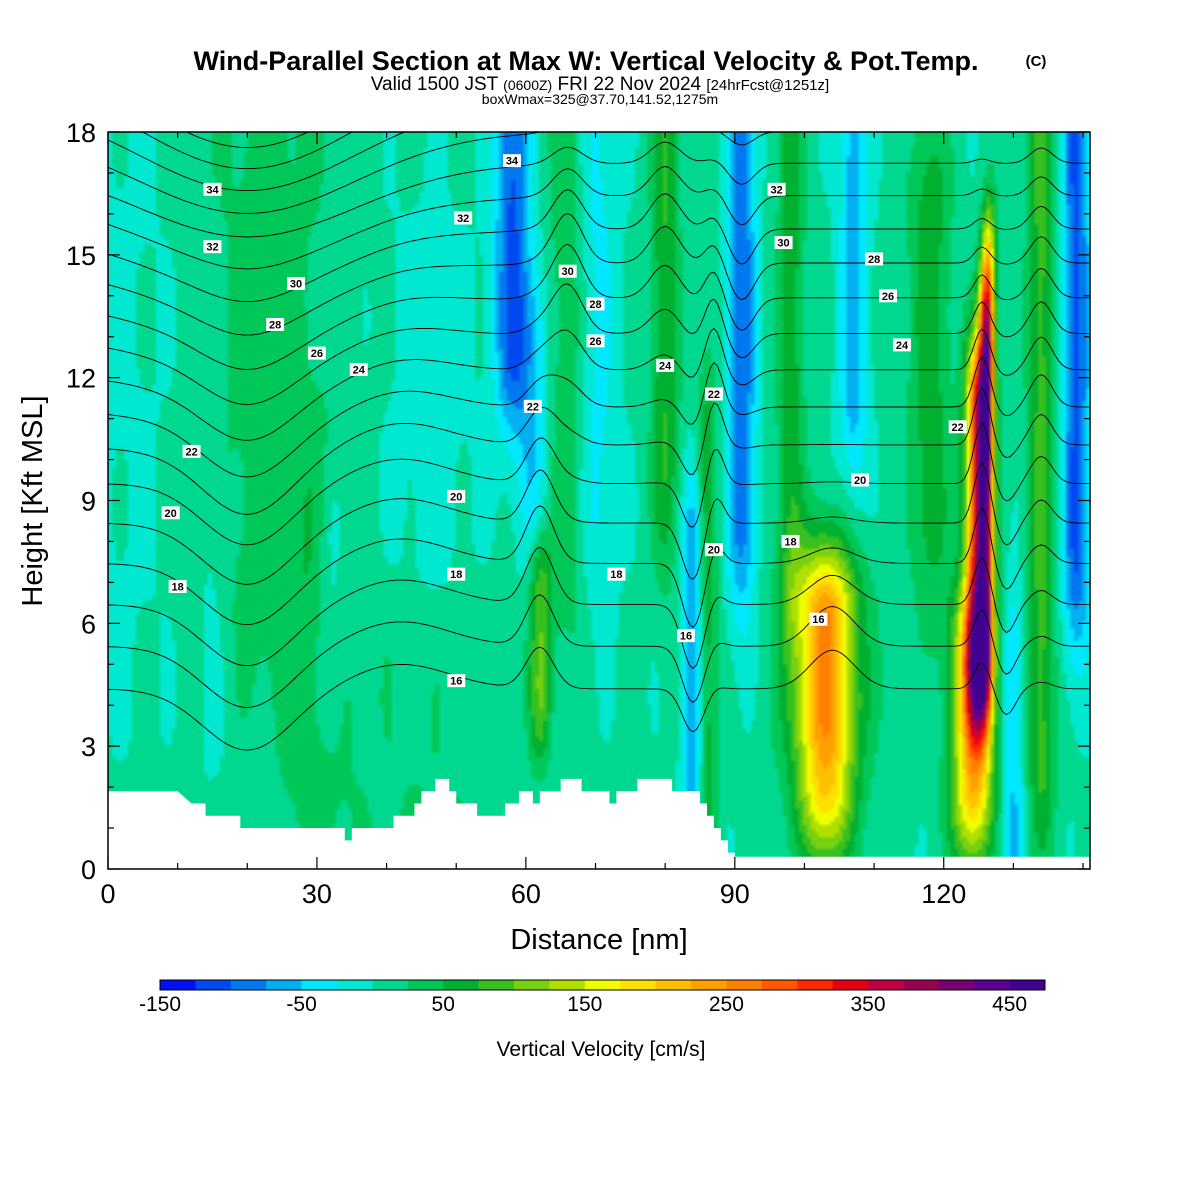 This screenshot has height=1200, width=1200. I want to click on contour-label: 34, so click(511, 161).